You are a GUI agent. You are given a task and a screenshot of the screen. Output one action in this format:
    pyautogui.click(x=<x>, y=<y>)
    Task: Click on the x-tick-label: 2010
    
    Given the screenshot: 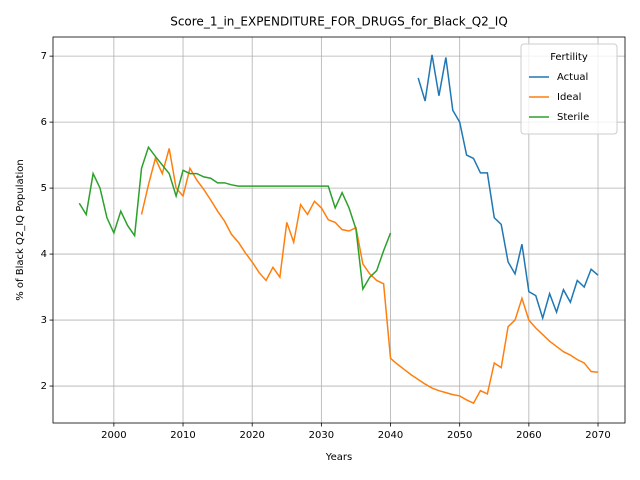 What is the action you would take?
    pyautogui.click(x=182, y=435)
    